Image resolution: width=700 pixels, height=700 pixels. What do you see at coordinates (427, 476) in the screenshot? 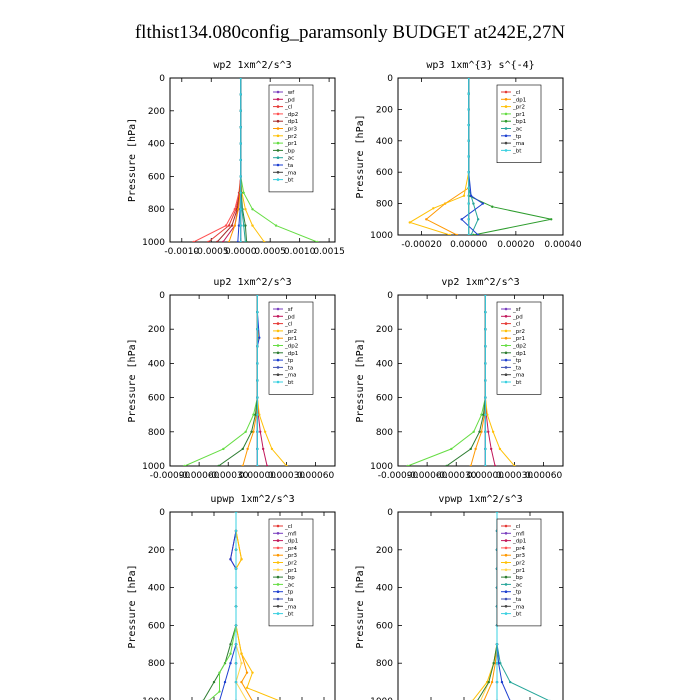
I see `x-tick-label: -0.00060` at bounding box center [427, 476].